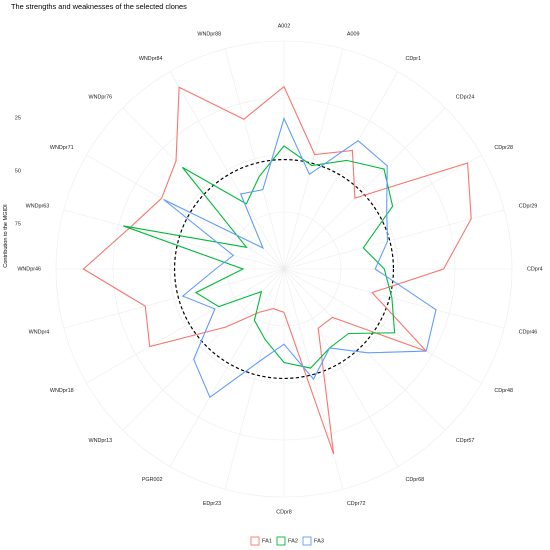  What do you see at coordinates (18, 118) in the screenshot?
I see `radial-tick-label: 25` at bounding box center [18, 118].